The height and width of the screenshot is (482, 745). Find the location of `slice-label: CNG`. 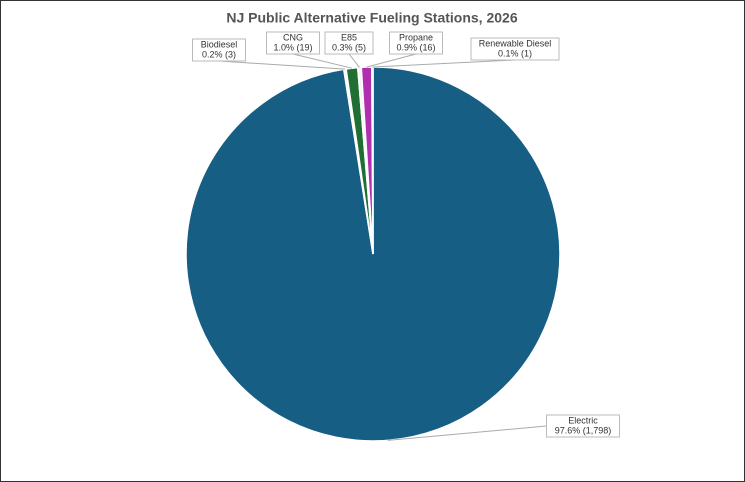

slice-label: CNG is located at coordinates (293, 37).